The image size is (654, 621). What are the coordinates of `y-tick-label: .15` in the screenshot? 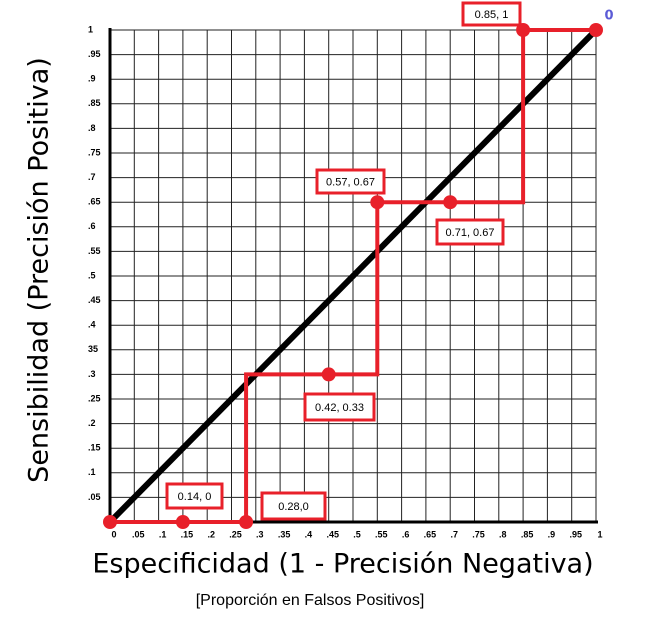 It's located at (94, 448).